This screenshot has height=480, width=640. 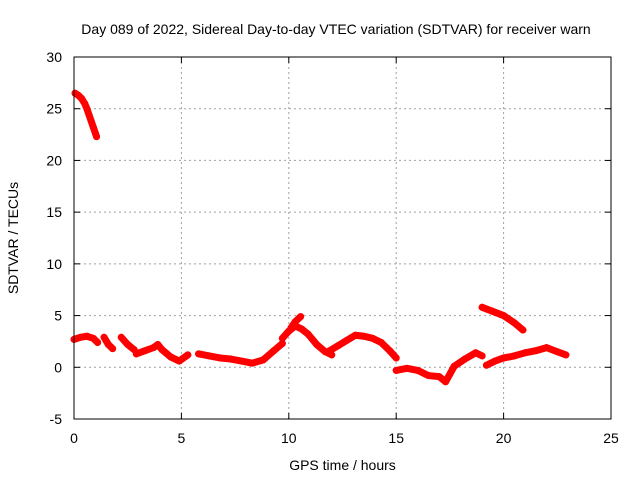 I want to click on x-tick-label: 15, so click(x=396, y=438).